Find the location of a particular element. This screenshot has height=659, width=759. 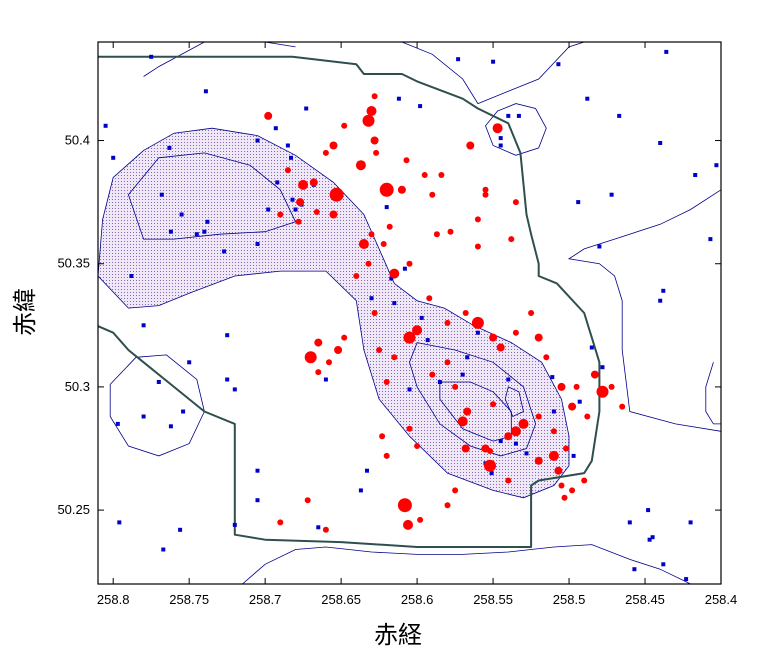

x-tick-label: 258.6 is located at coordinates (417, 599).